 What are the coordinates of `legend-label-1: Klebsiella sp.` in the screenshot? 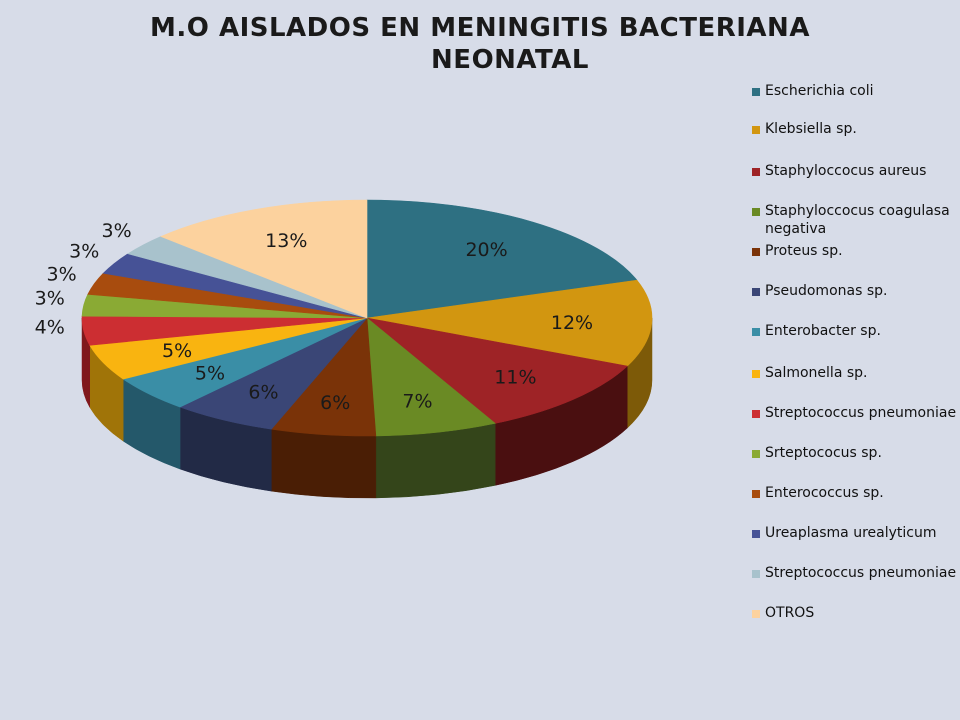 It's located at (811, 129).